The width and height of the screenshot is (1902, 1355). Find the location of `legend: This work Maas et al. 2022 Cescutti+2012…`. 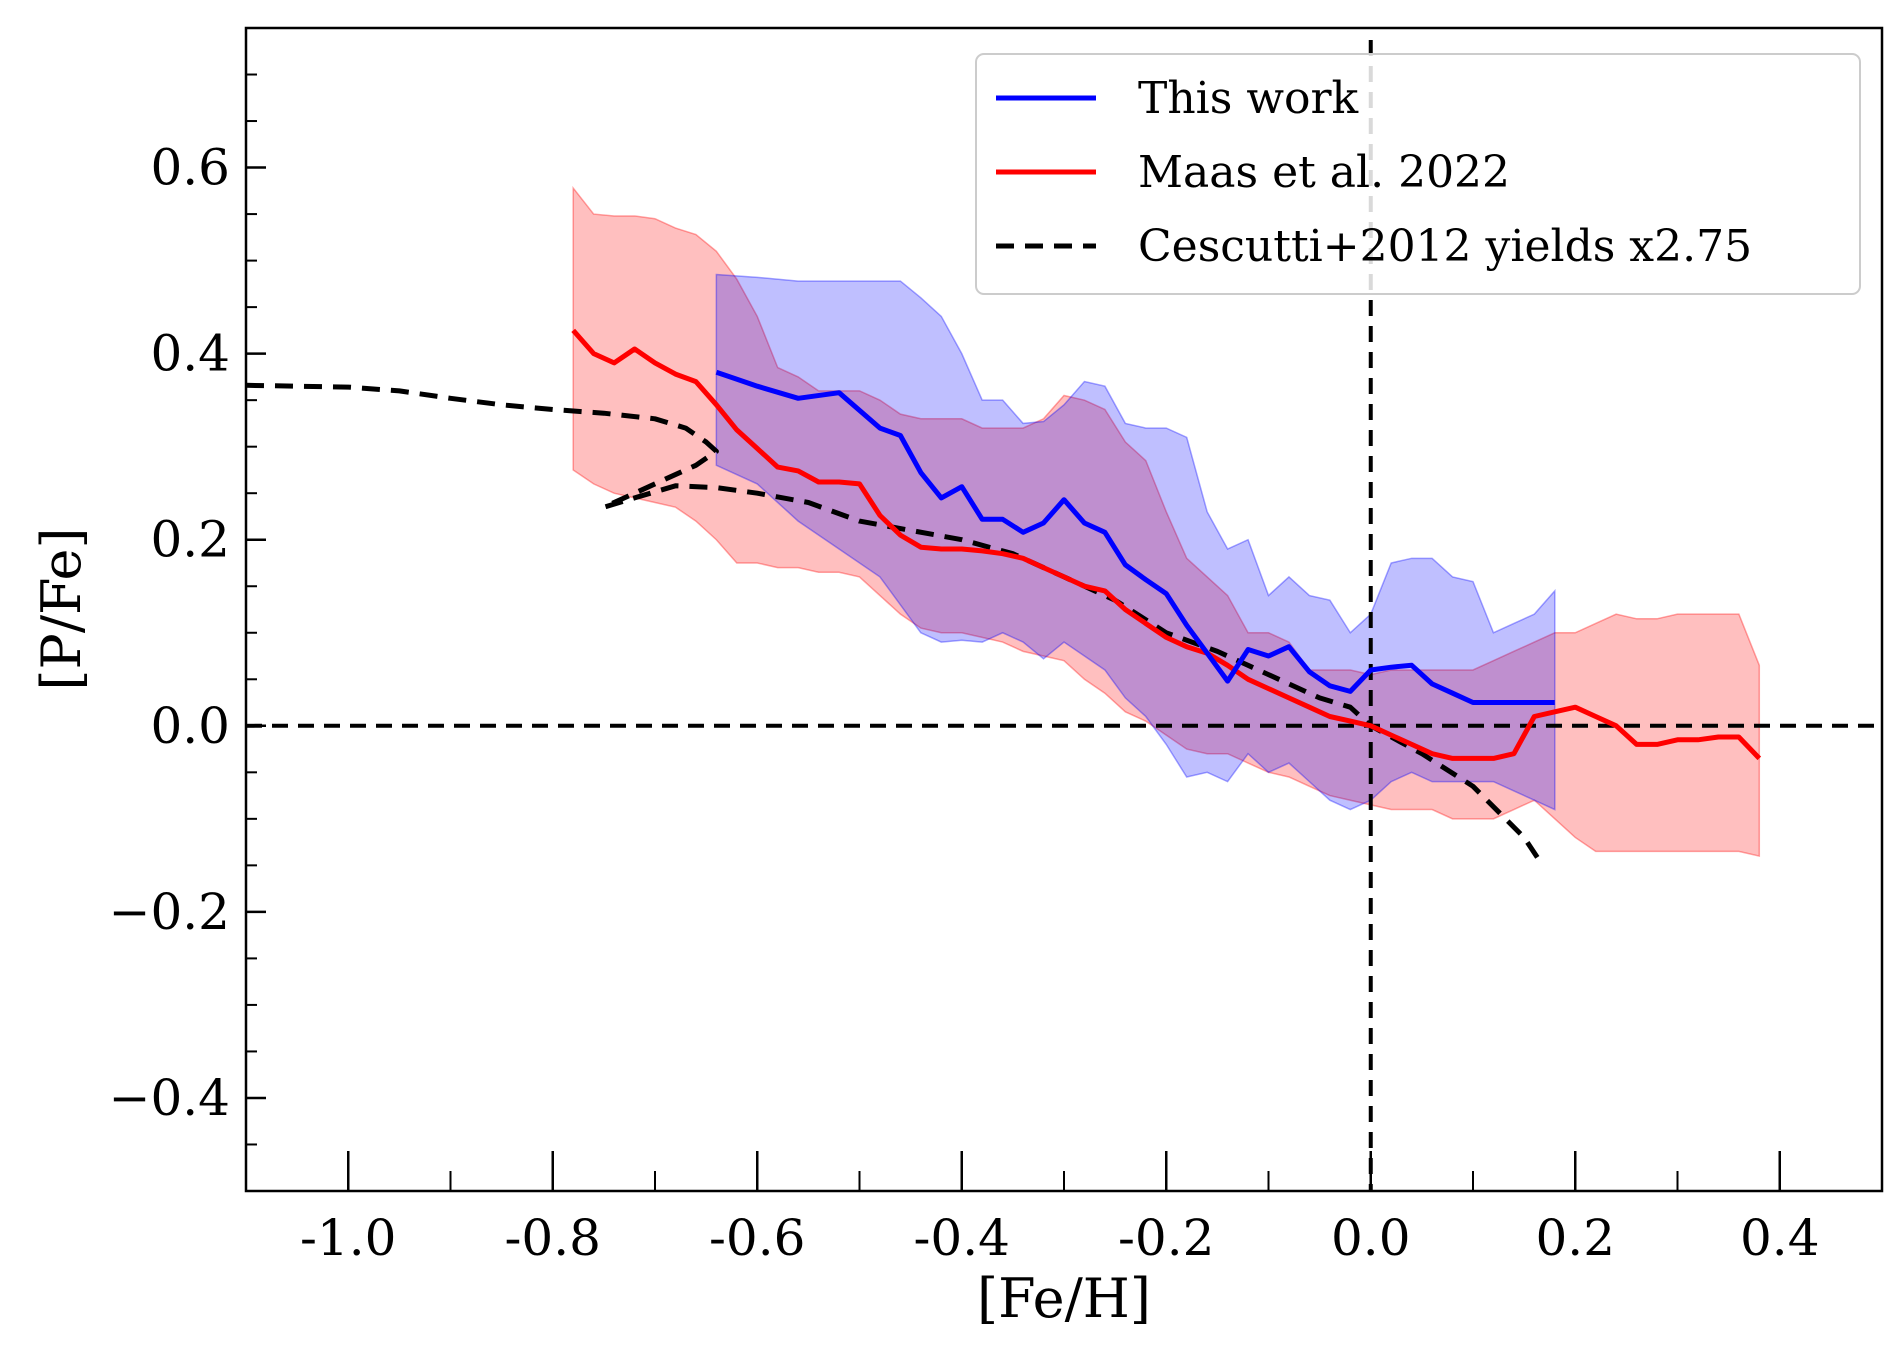

legend: This work Maas et al. 2022 Cescutti+2012… is located at coordinates (1418, 174).